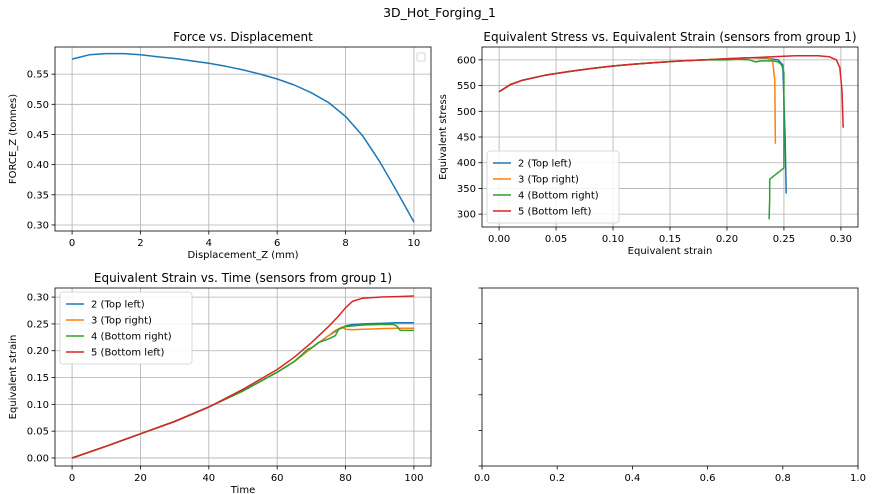 The image size is (879, 494). I want to click on x-tick-label: 0.0, so click(482, 478).